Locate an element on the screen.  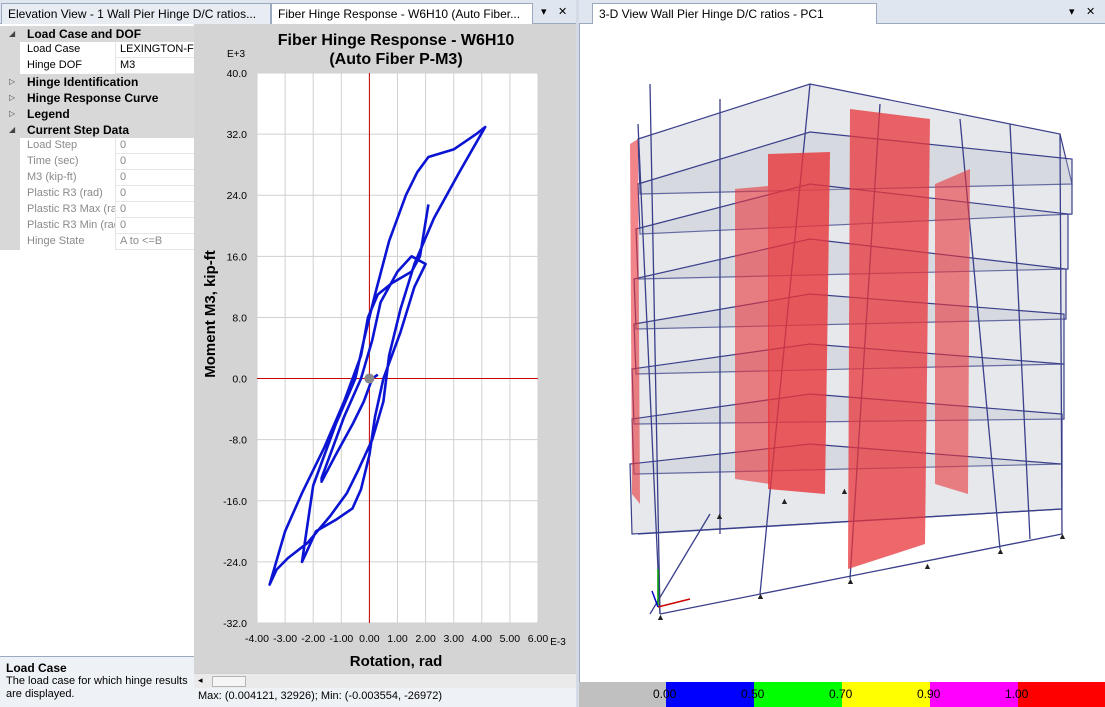
x-tick-label: 0.00 is located at coordinates (369, 639).